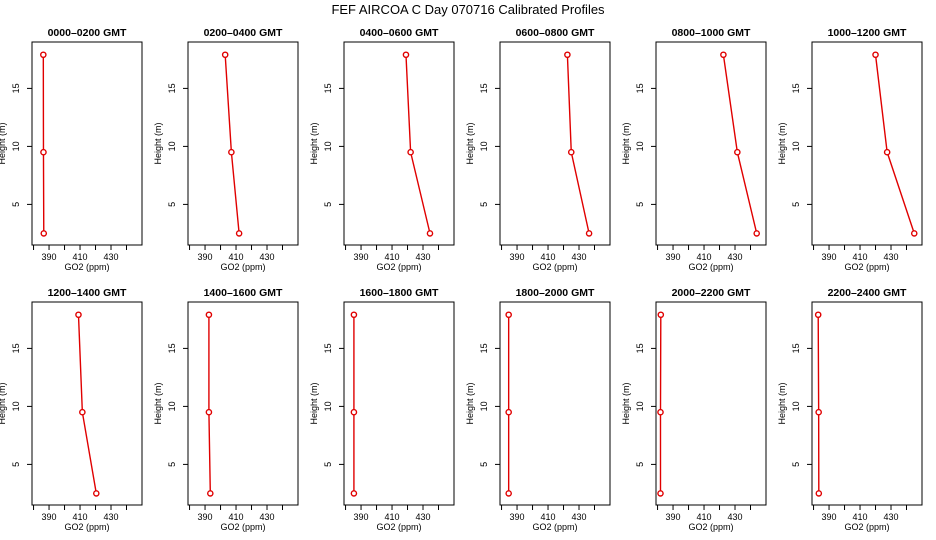 The image size is (936, 540). What do you see at coordinates (399, 33) in the screenshot?
I see `panel-title: 0400–0600 GMT` at bounding box center [399, 33].